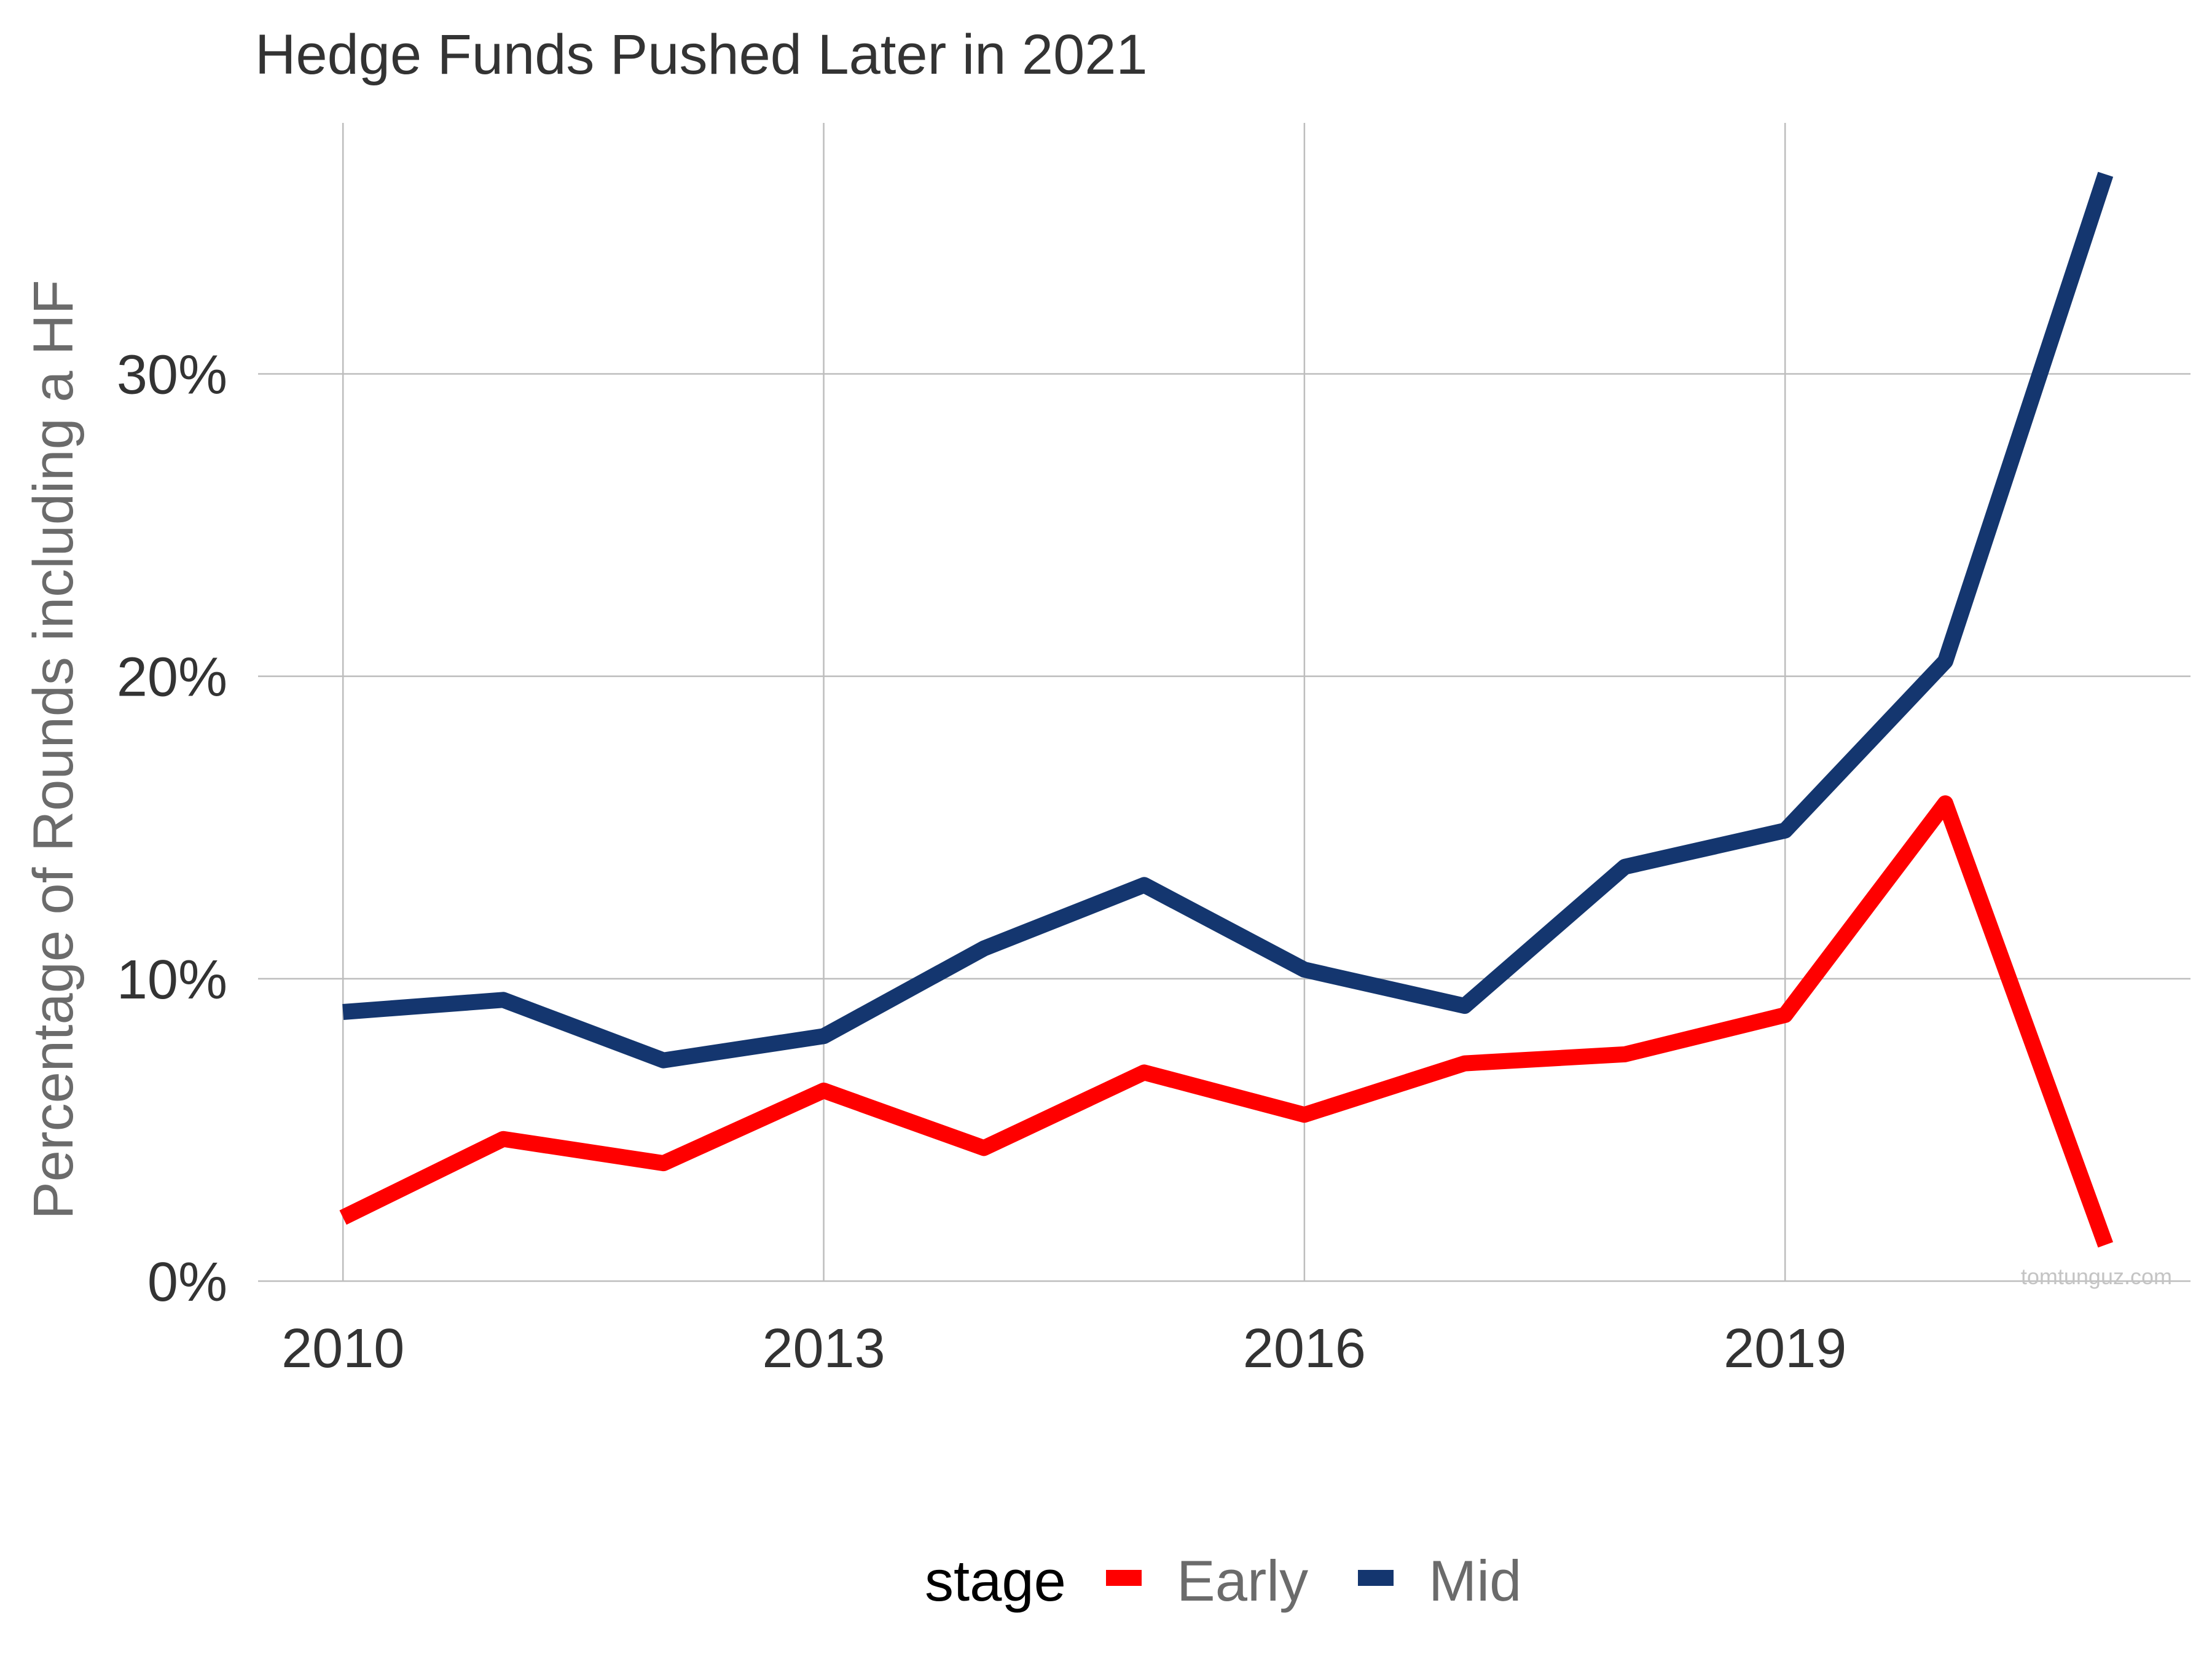 The image size is (2212, 1659). What do you see at coordinates (172, 980) in the screenshot?
I see `y-tick-label: 10%` at bounding box center [172, 980].